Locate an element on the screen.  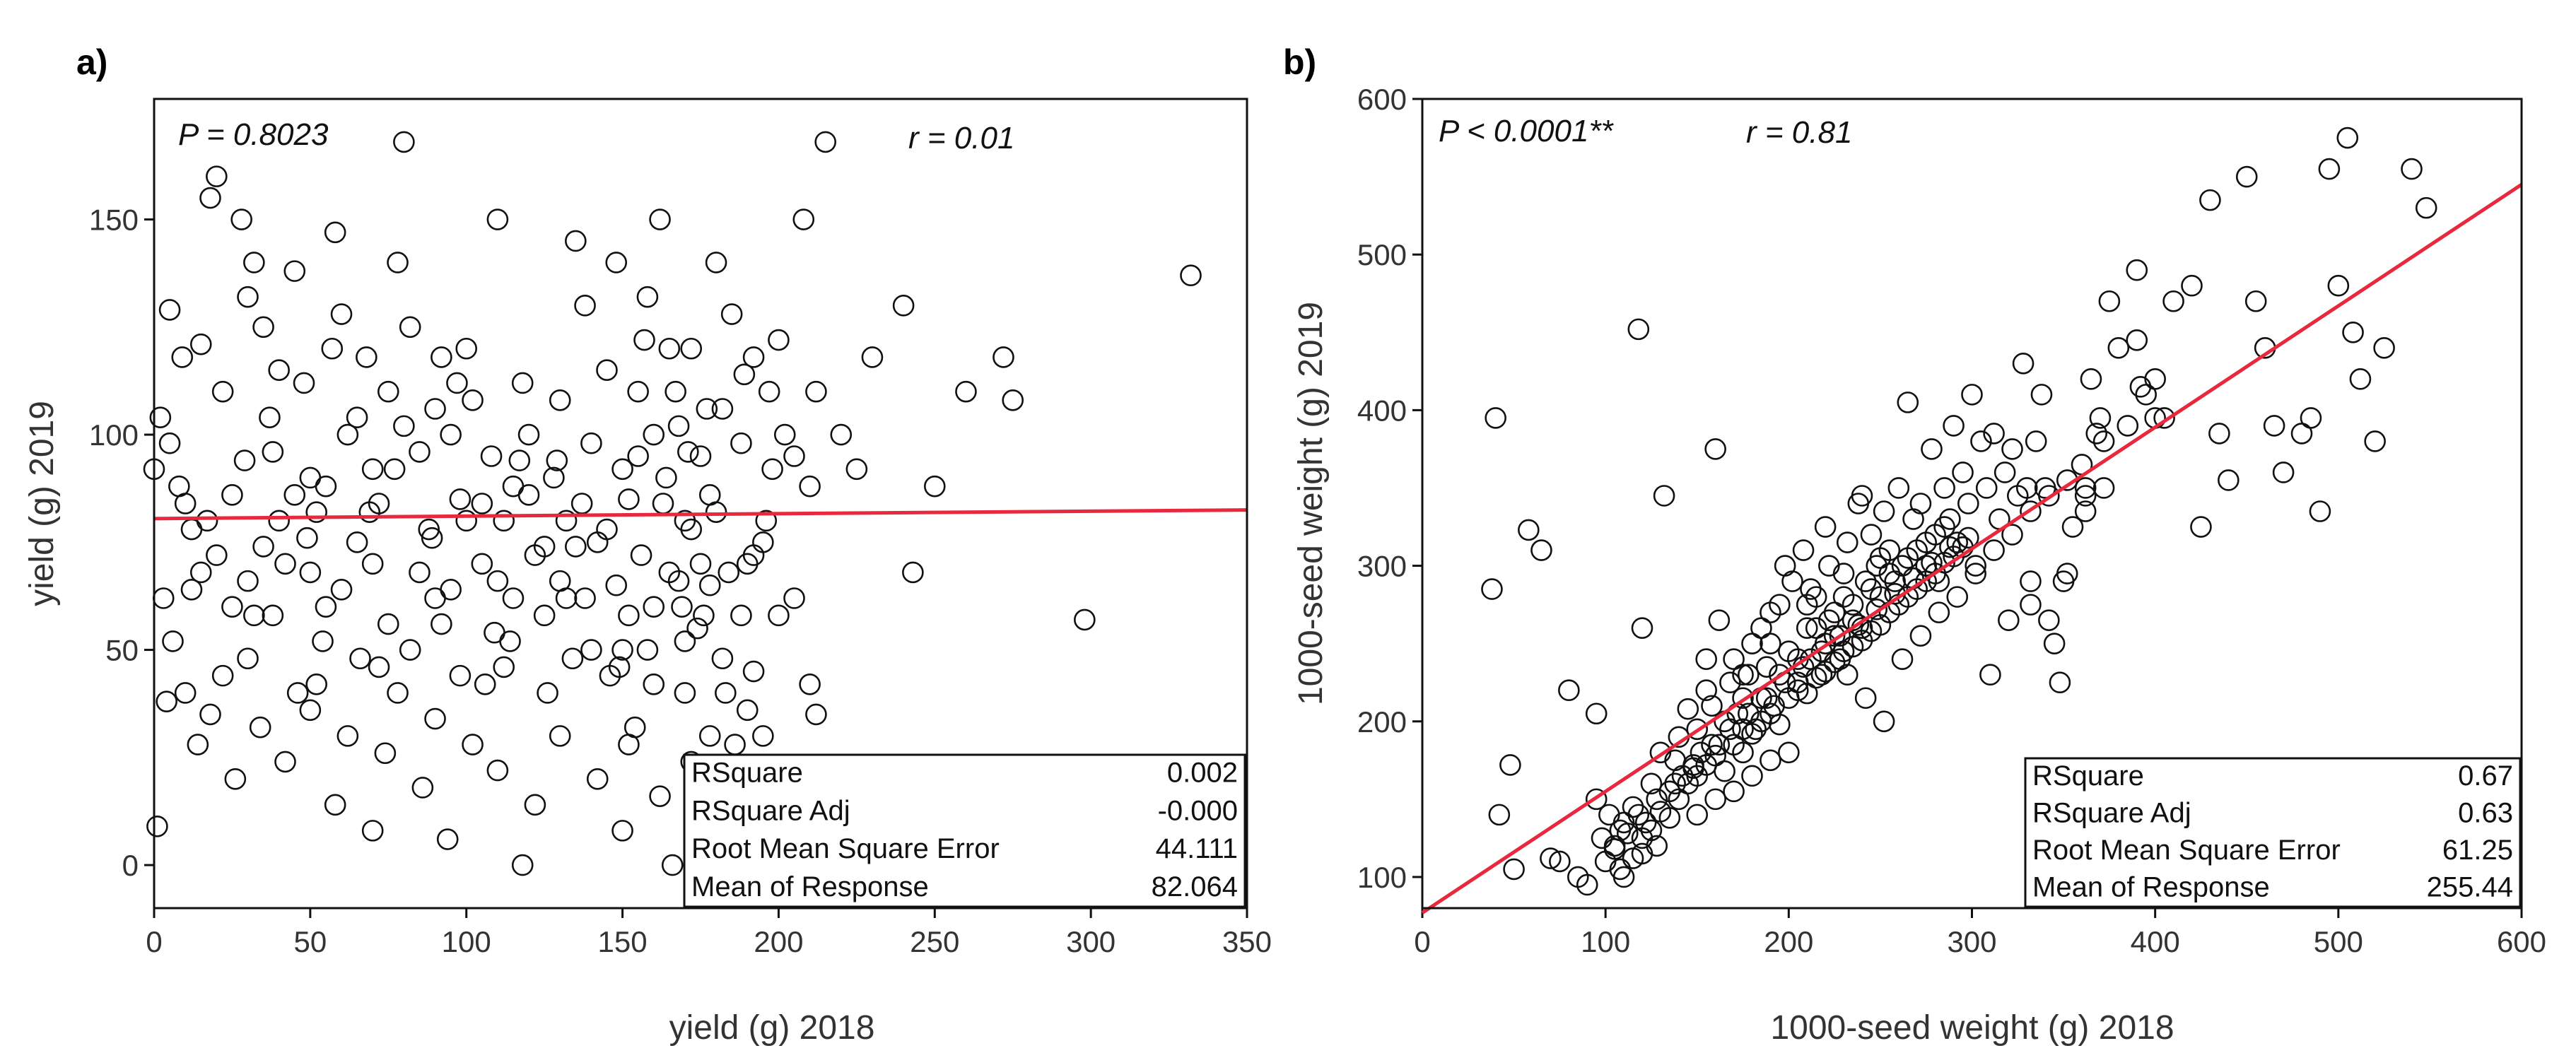
stats-label: Mean of Response is located at coordinates (2151, 886).